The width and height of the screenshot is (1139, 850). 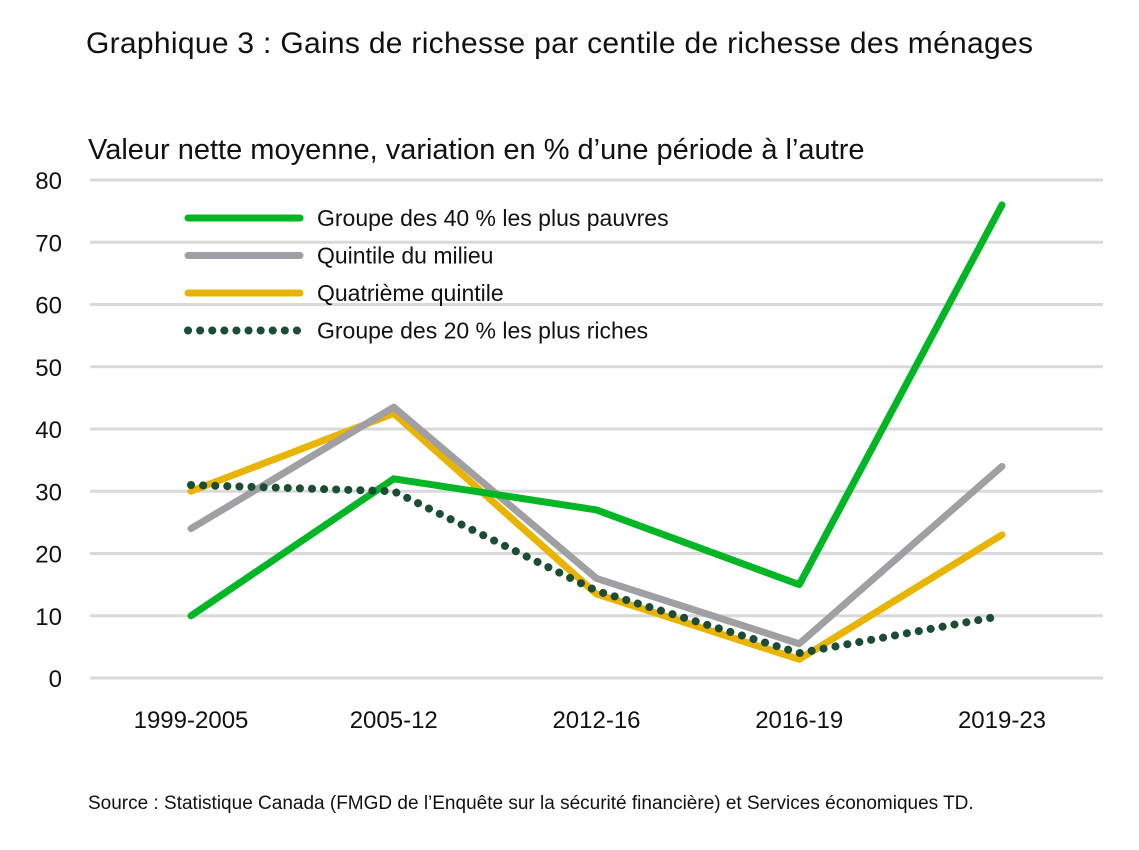 What do you see at coordinates (799, 720) in the screenshot?
I see `x-tick-label: 2016-19` at bounding box center [799, 720].